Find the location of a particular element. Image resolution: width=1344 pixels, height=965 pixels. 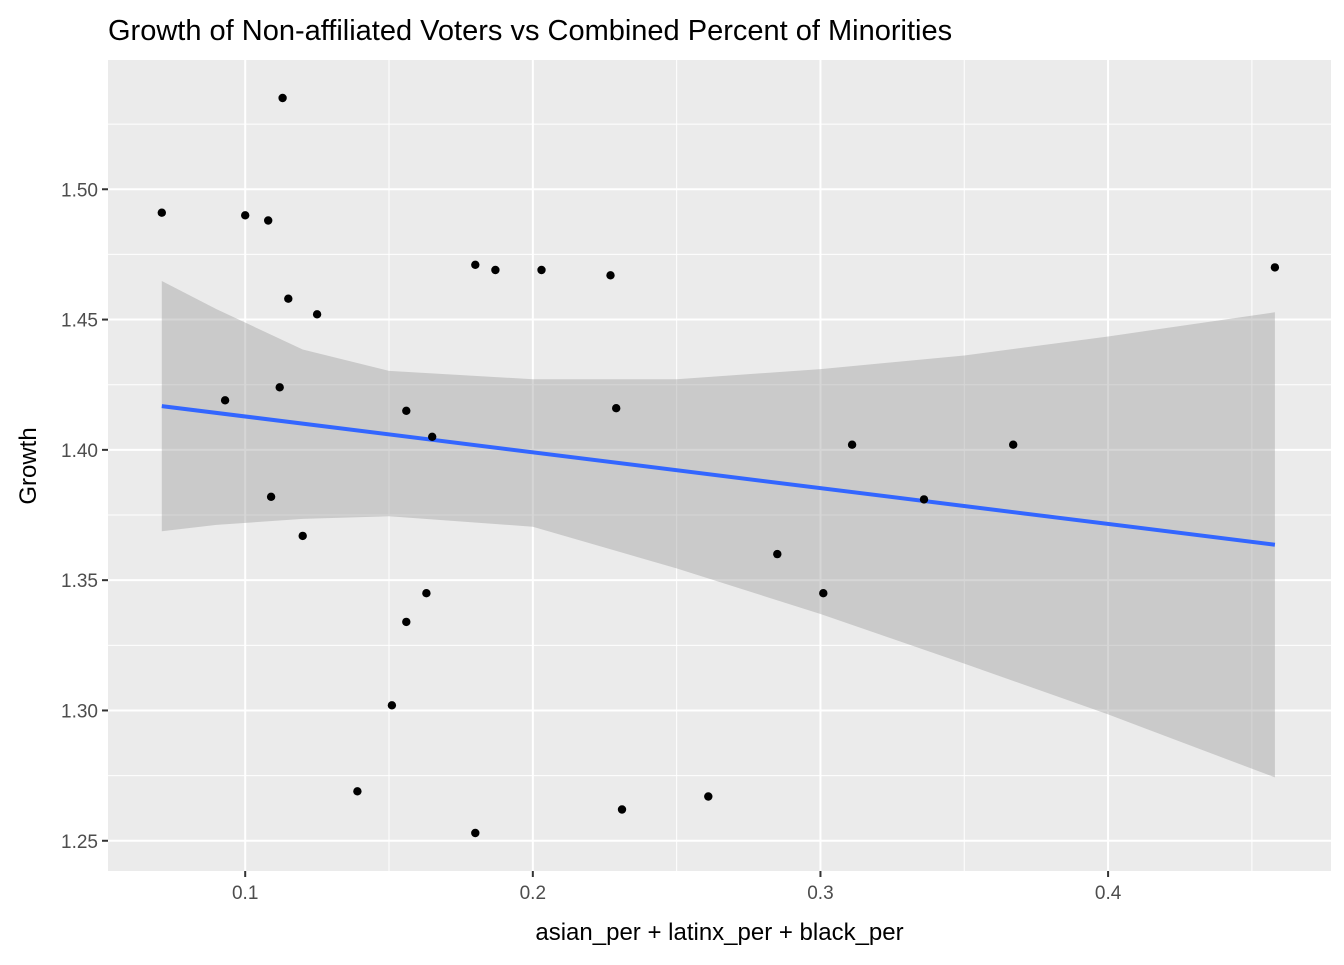

y-tick-label: 1.45 is located at coordinates (79, 321).